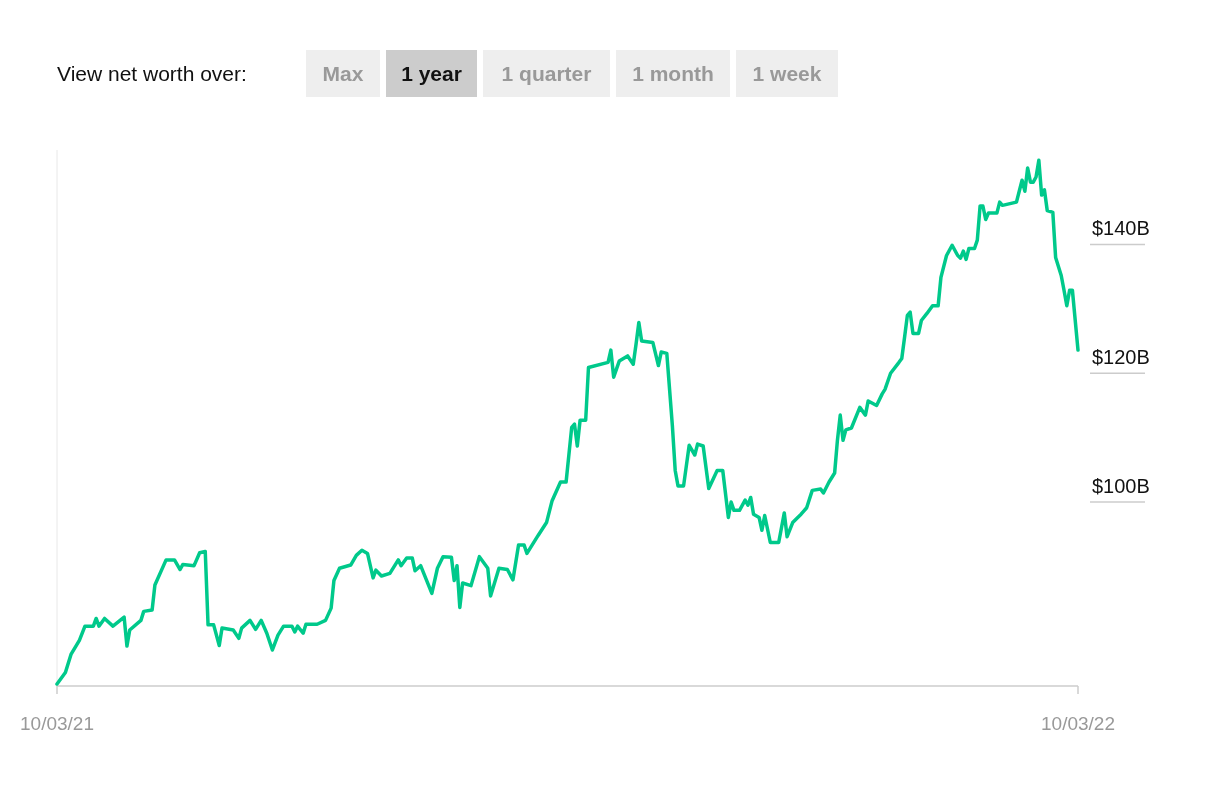  Describe the element at coordinates (787, 73) in the screenshot. I see `button: 1 week` at that location.